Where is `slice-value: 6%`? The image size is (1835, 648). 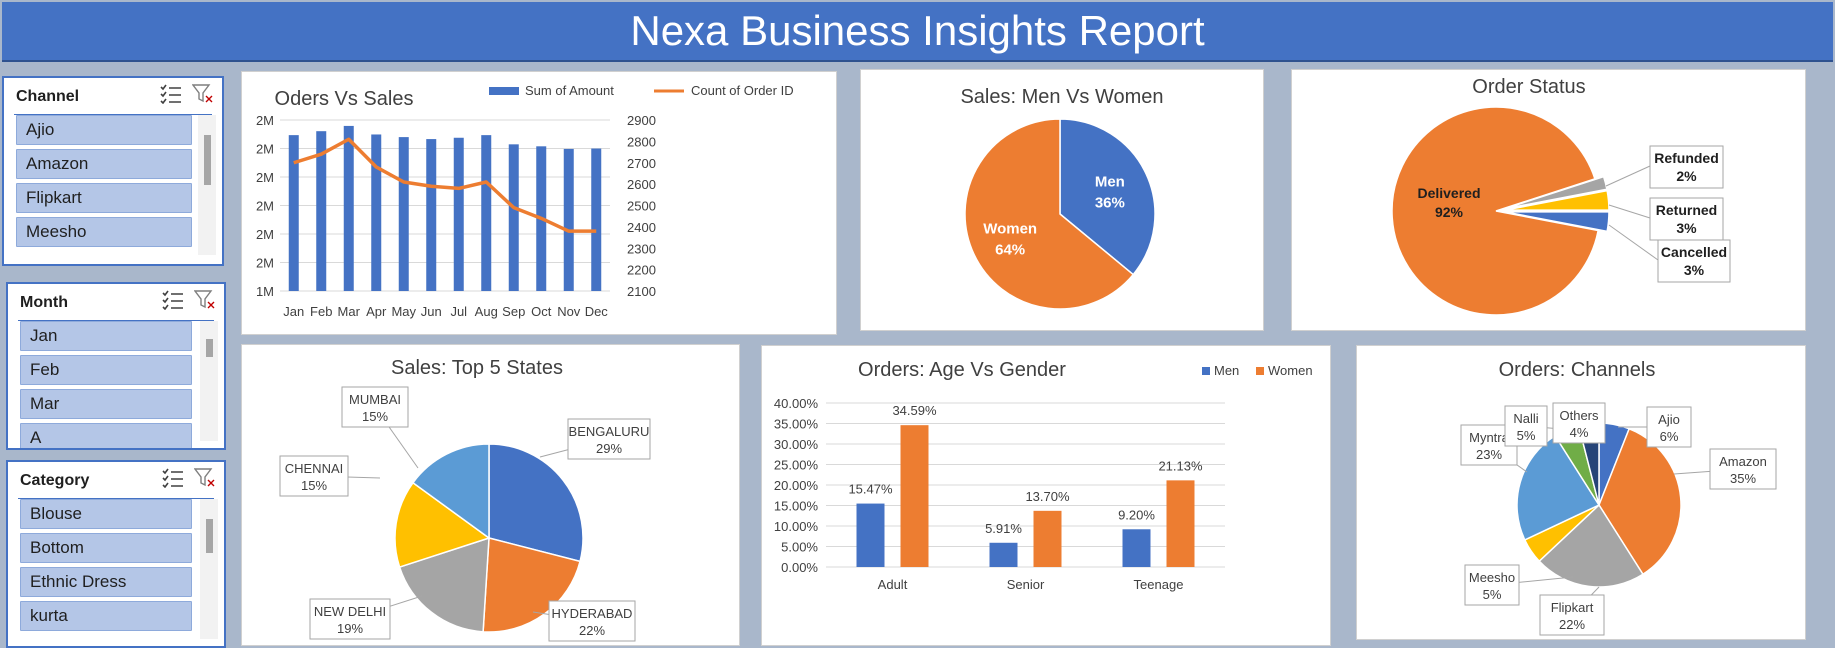 slice-value: 6% is located at coordinates (1669, 436).